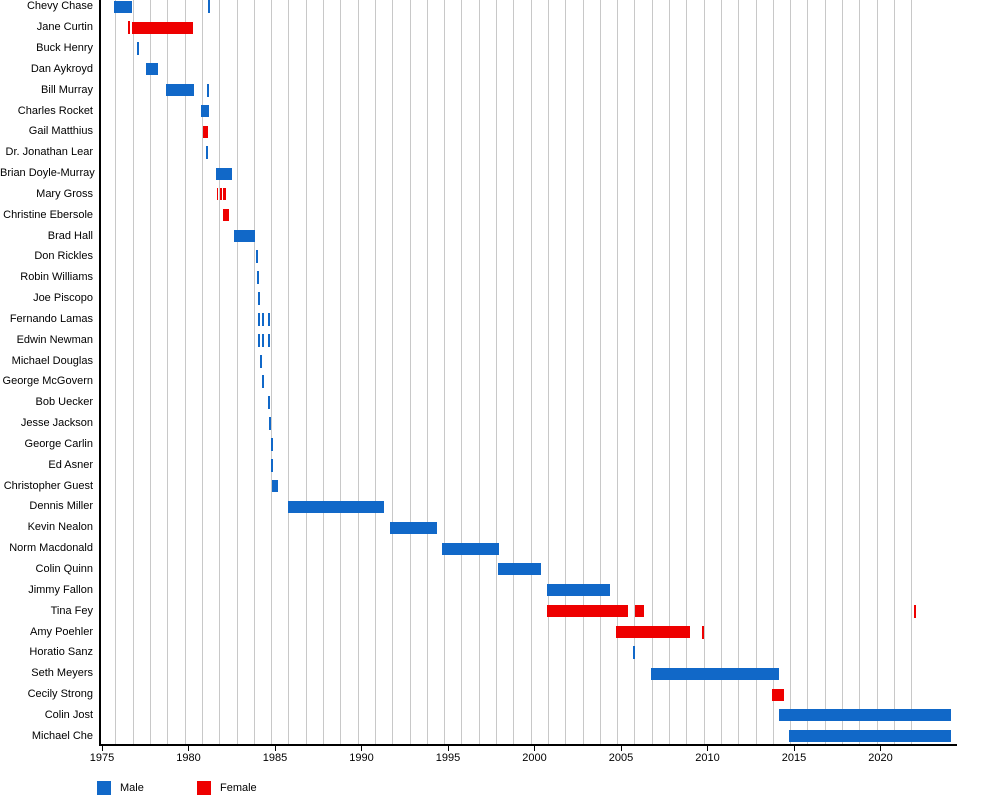  I want to click on male-color-swatch, so click(104, 788).